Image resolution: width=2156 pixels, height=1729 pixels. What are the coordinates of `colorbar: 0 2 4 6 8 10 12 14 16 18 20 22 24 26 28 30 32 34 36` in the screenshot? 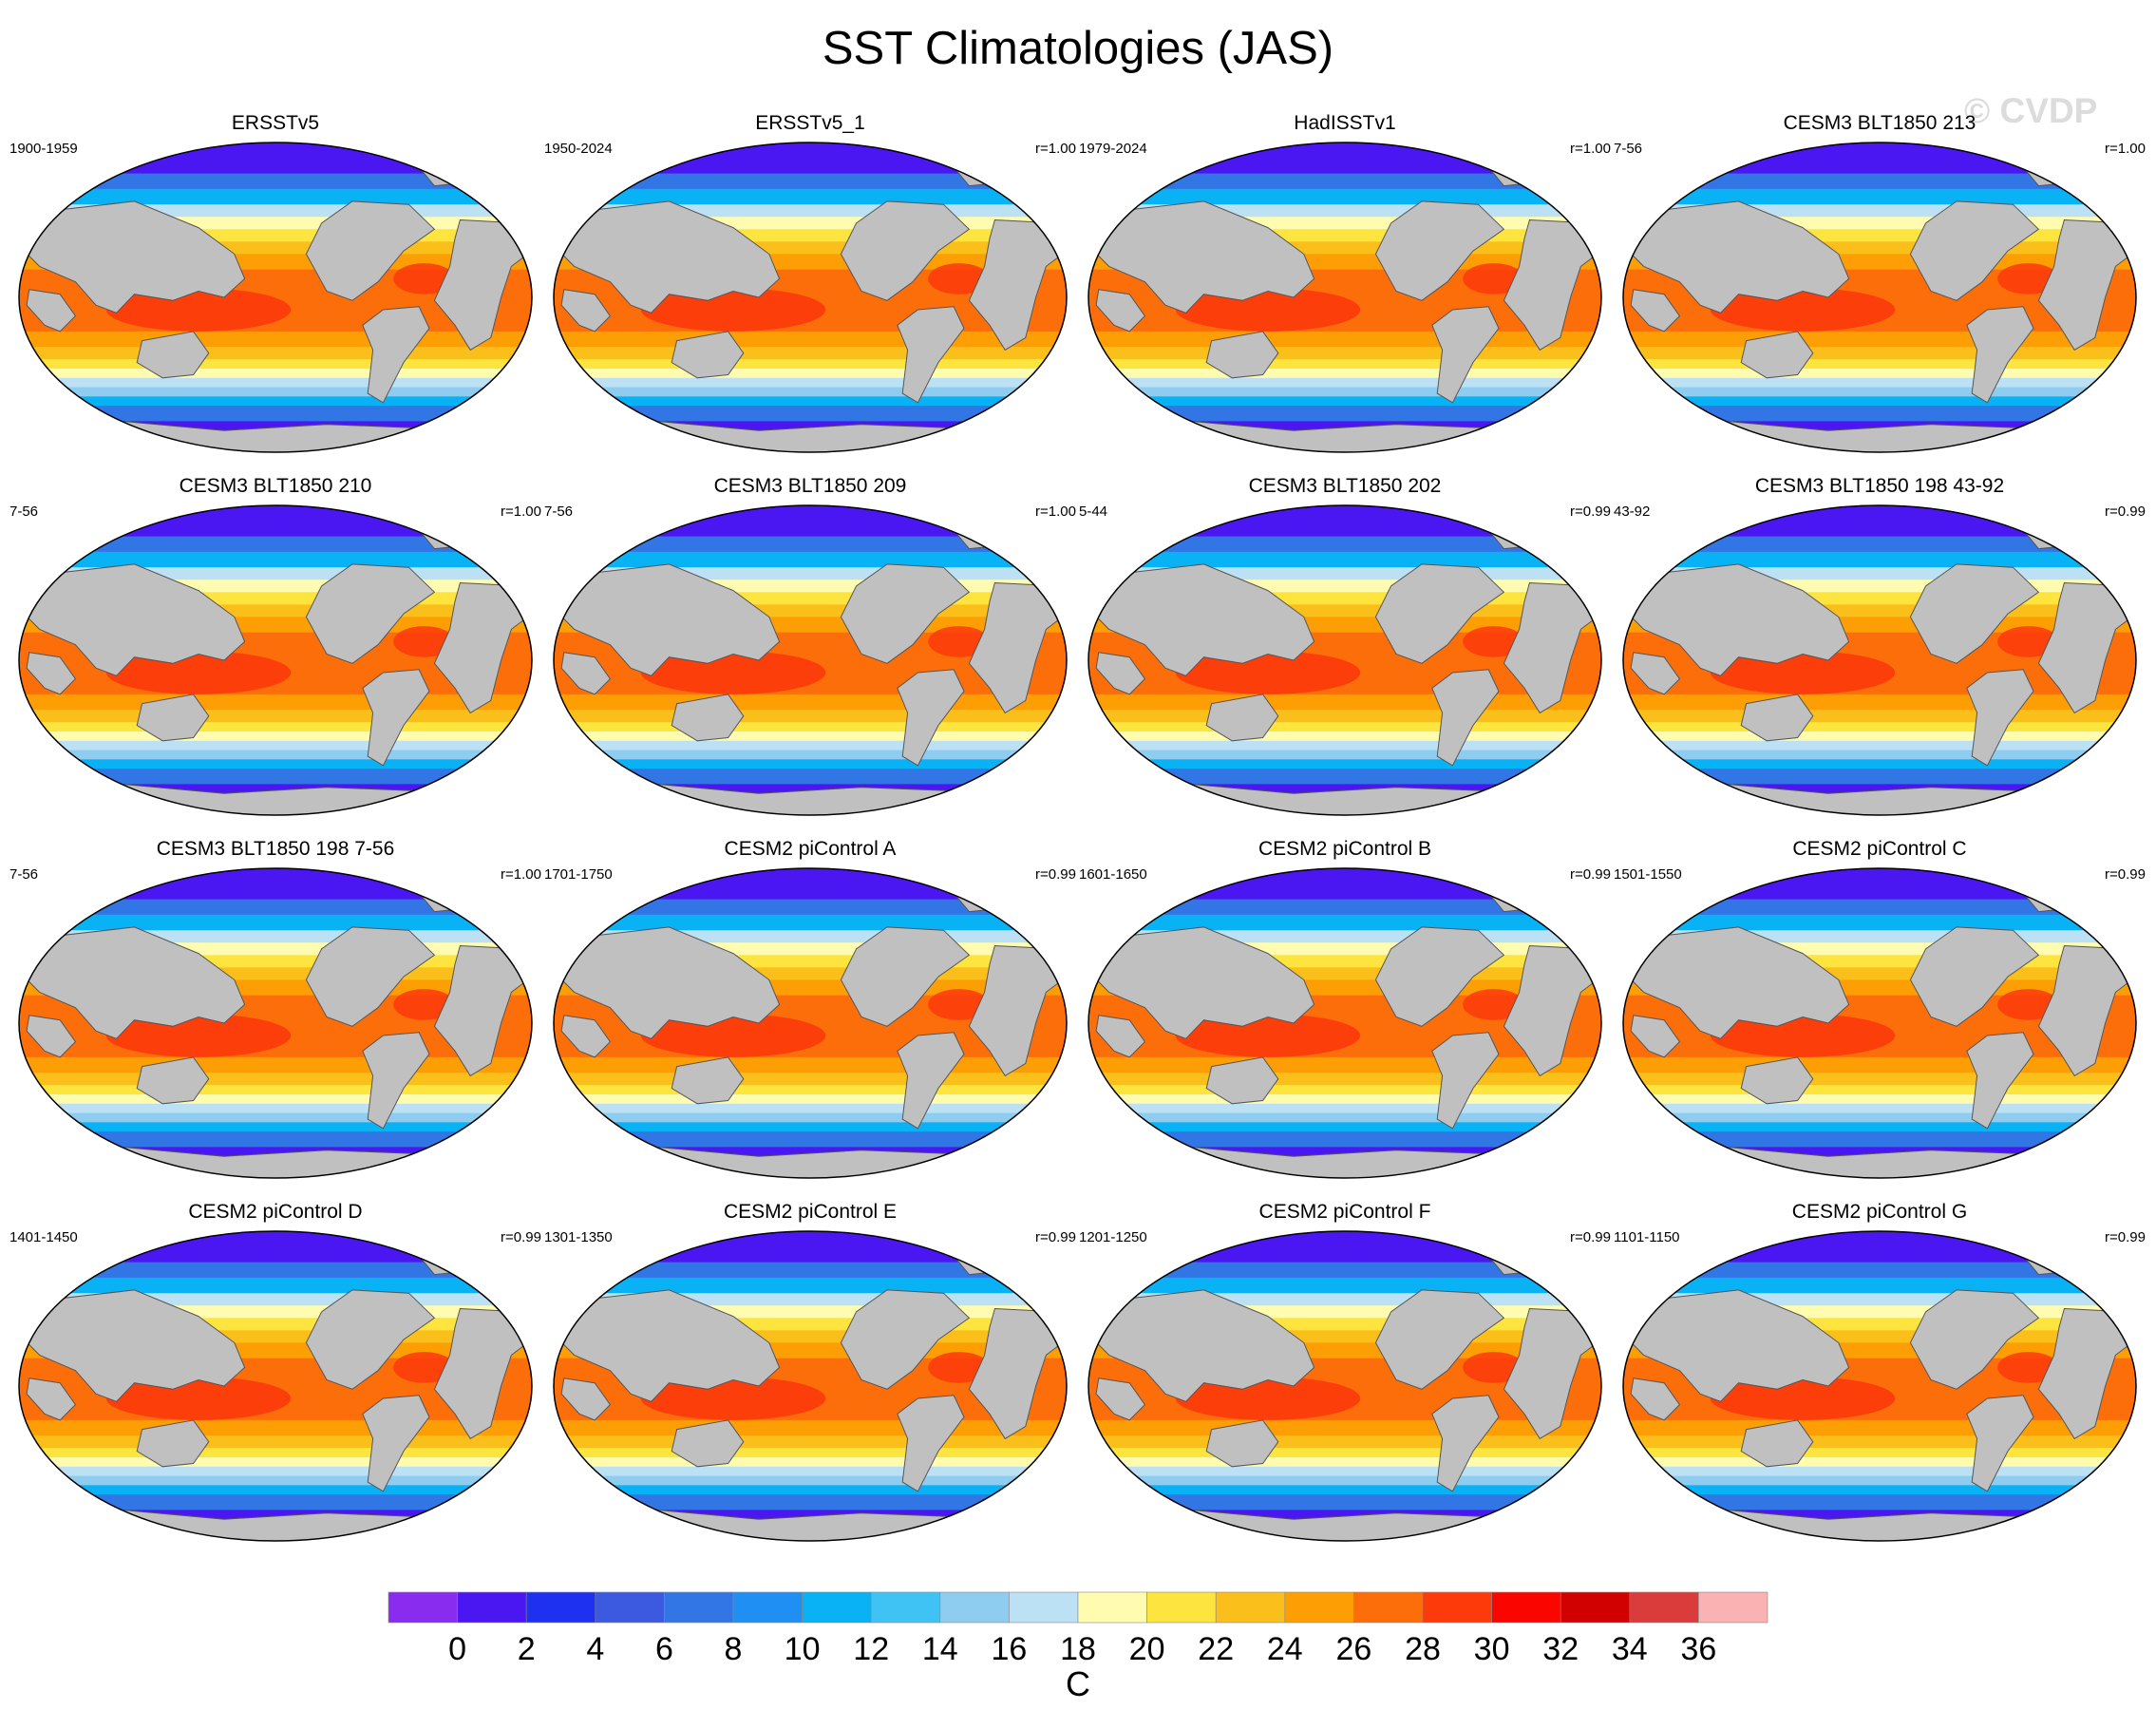 It's located at (1078, 1626).